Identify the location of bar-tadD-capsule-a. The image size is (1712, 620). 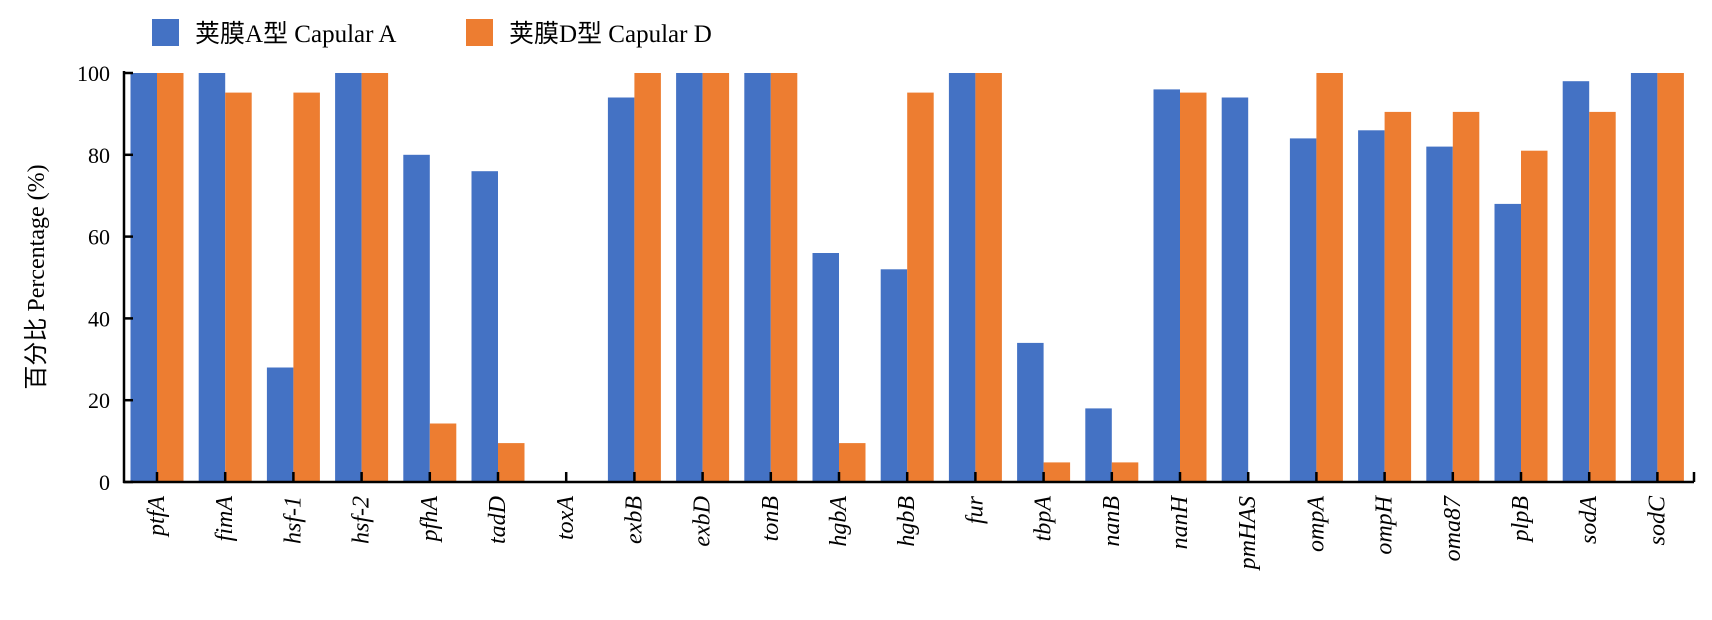
(484, 326).